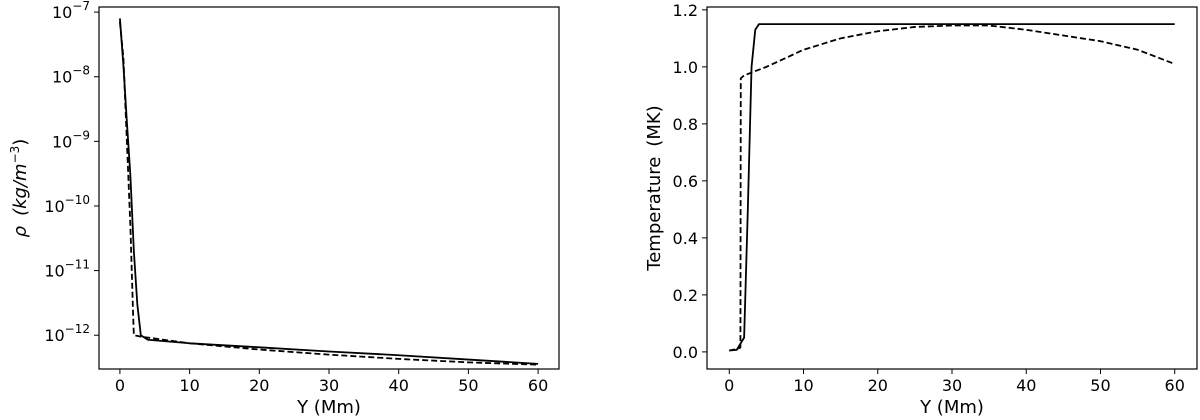  I want to click on temperature-x-tick-label: 60, so click(1175, 385).